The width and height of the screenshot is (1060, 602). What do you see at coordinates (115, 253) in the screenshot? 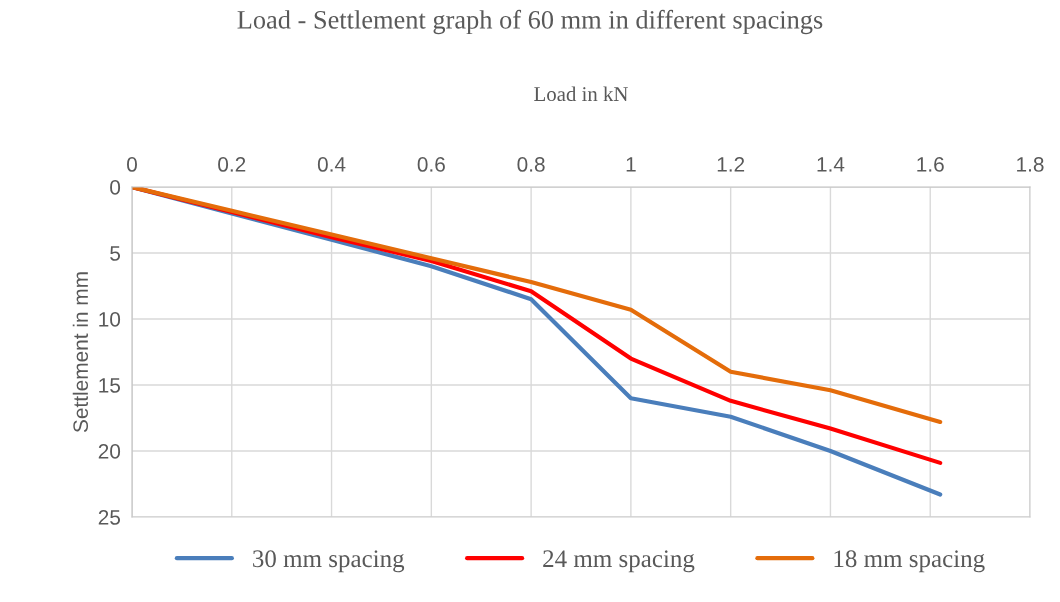
I see `y-tick-label: 5` at bounding box center [115, 253].